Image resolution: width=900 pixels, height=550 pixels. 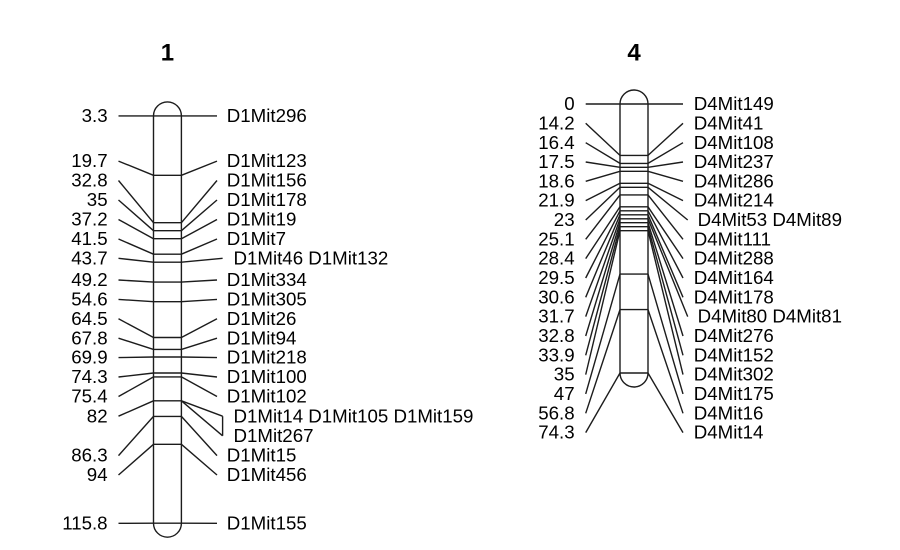 What do you see at coordinates (311, 257) in the screenshot?
I see `svg-text: D1Mit46 D1Mit132` at bounding box center [311, 257].